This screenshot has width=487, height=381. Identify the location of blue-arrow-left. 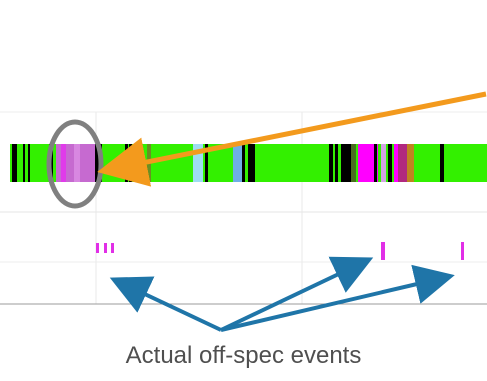
(165, 304).